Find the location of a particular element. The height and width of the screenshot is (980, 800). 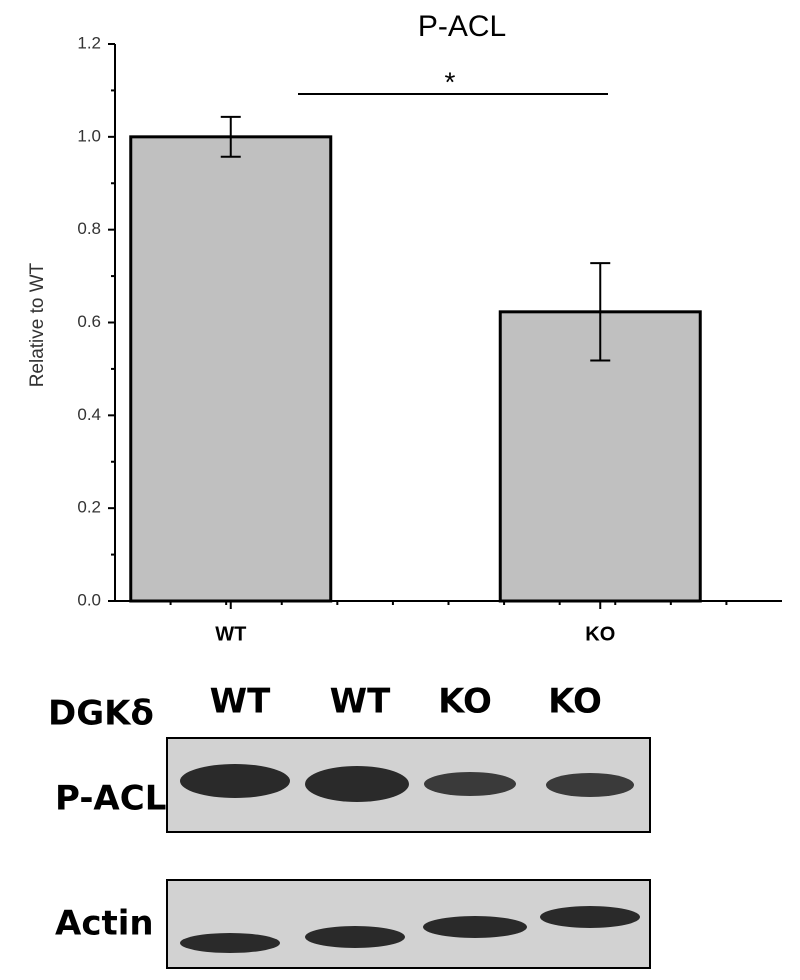

blot-row-label: P-ACL is located at coordinates (110, 799).